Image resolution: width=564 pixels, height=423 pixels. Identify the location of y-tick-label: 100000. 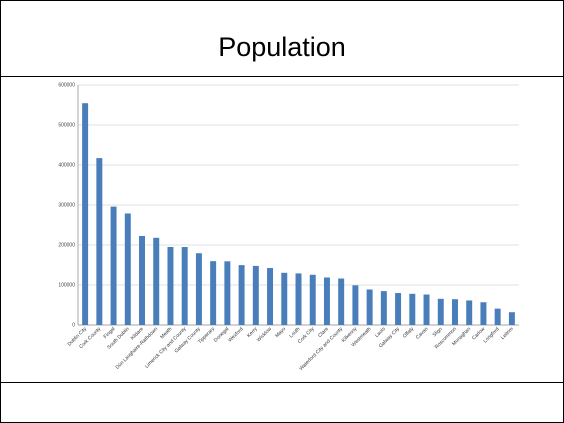
(66, 286).